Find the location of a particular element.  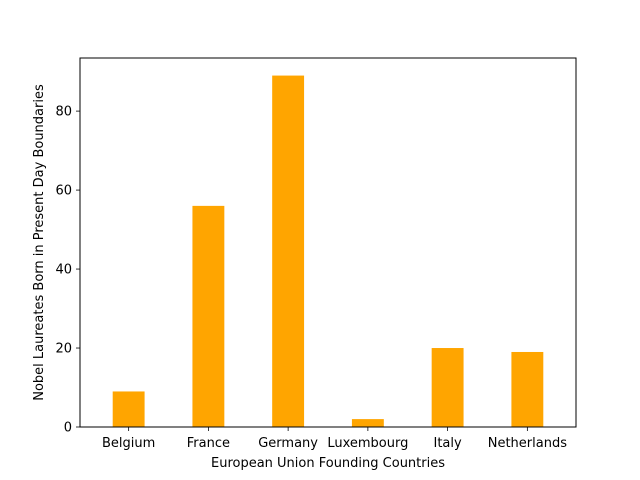

bar-netherlands is located at coordinates (527, 389).